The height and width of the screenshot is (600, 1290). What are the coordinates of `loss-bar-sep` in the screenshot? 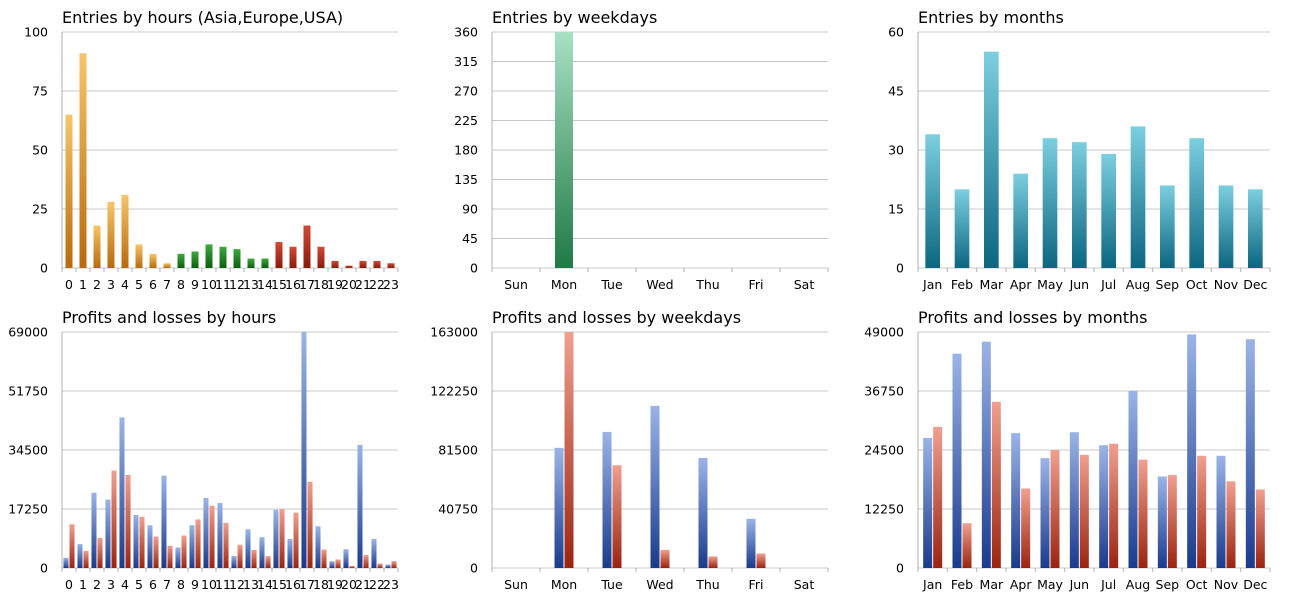 It's located at (1172, 521).